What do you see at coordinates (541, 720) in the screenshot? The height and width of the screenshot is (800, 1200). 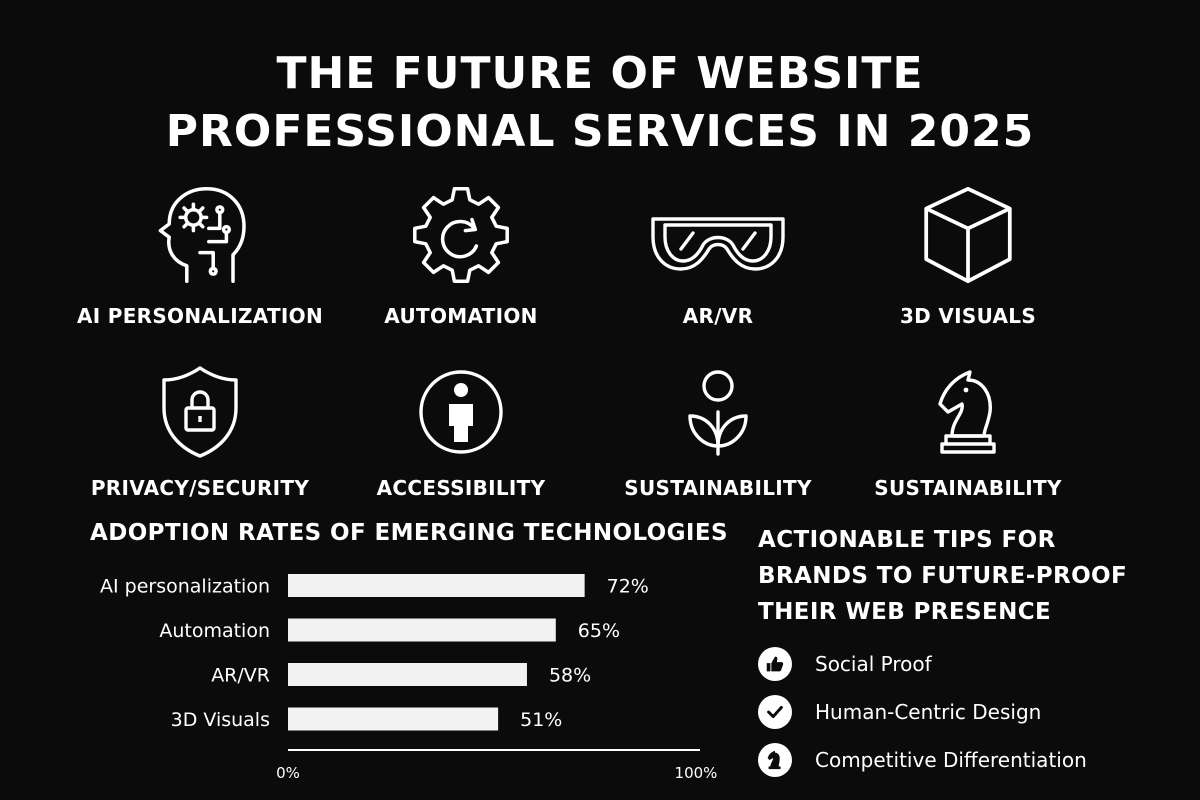 I see `bar-value-label: 51%` at bounding box center [541, 720].